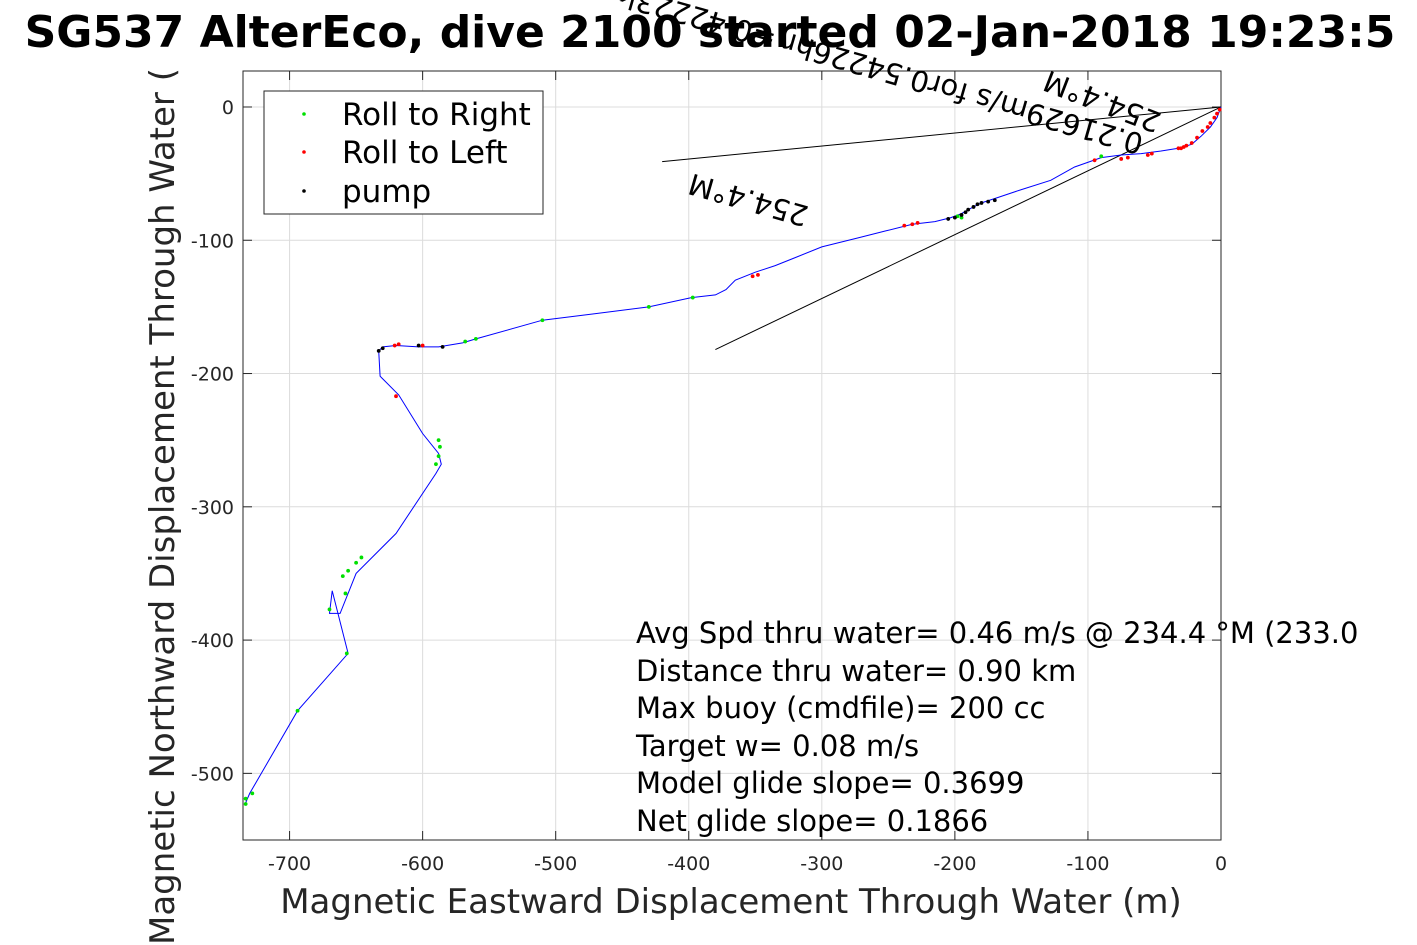 This screenshot has width=1417, height=945. I want to click on legend-label-roll-left: Roll to Left, so click(425, 153).